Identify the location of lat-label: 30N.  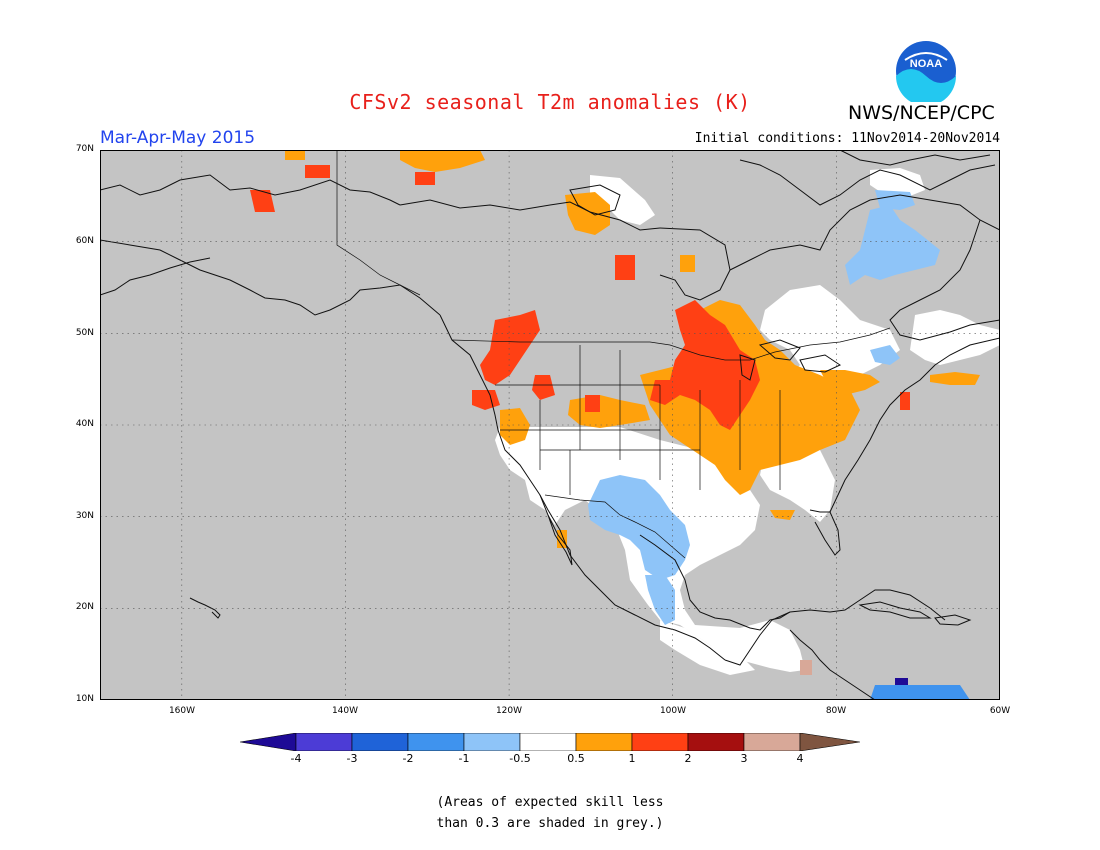
(84, 516).